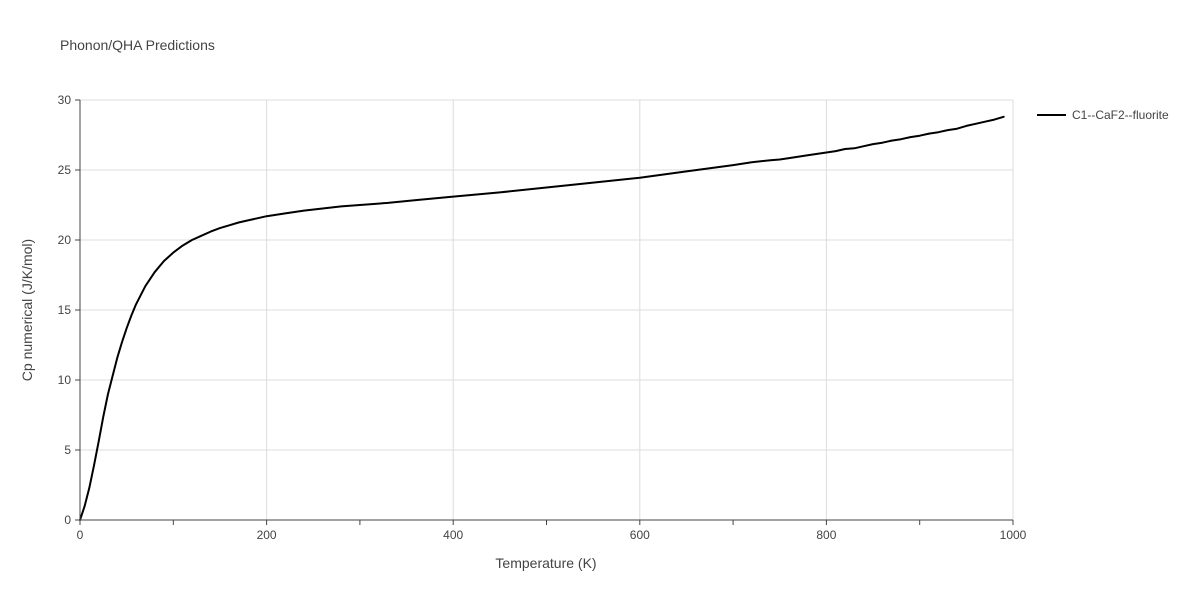  I want to click on y-tick-label-3: 15, so click(65, 310).